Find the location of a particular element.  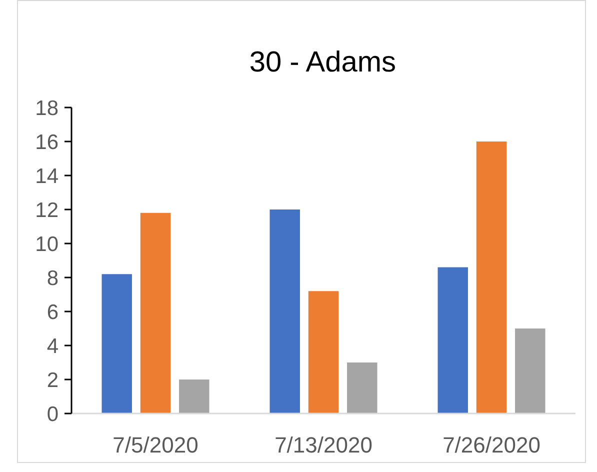

y-tick-label: 16 is located at coordinates (46, 142).